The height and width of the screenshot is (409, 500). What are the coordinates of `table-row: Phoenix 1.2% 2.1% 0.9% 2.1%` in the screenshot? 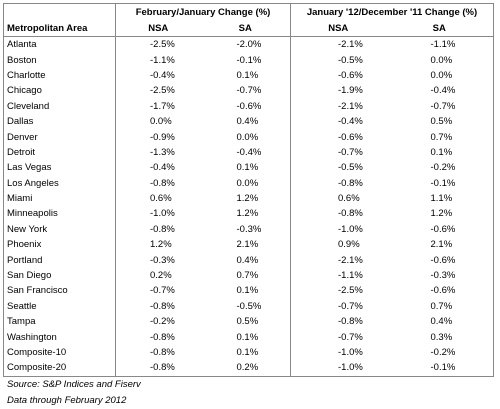 It's located at (248, 245).